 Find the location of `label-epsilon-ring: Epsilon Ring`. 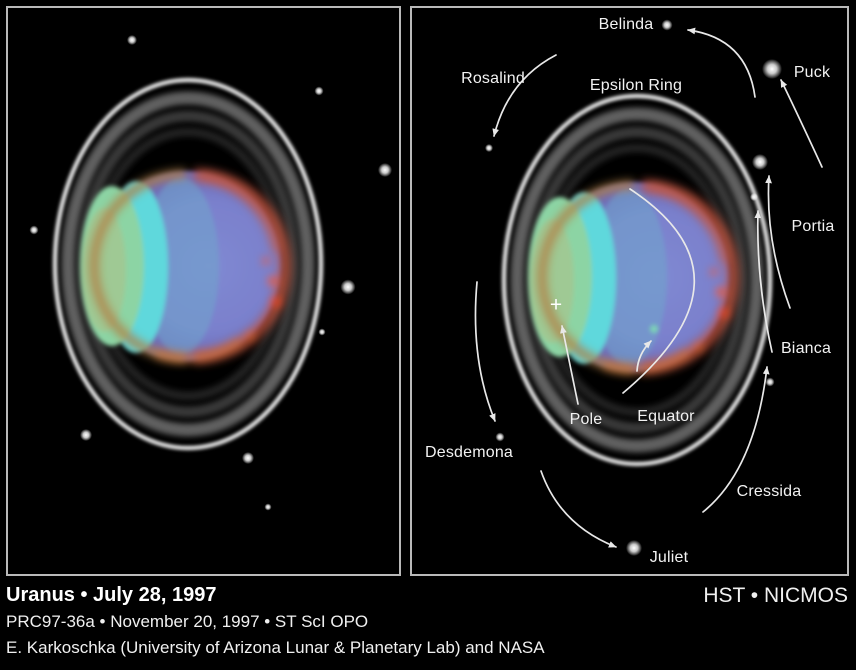

label-epsilon-ring: Epsilon Ring is located at coordinates (636, 85).